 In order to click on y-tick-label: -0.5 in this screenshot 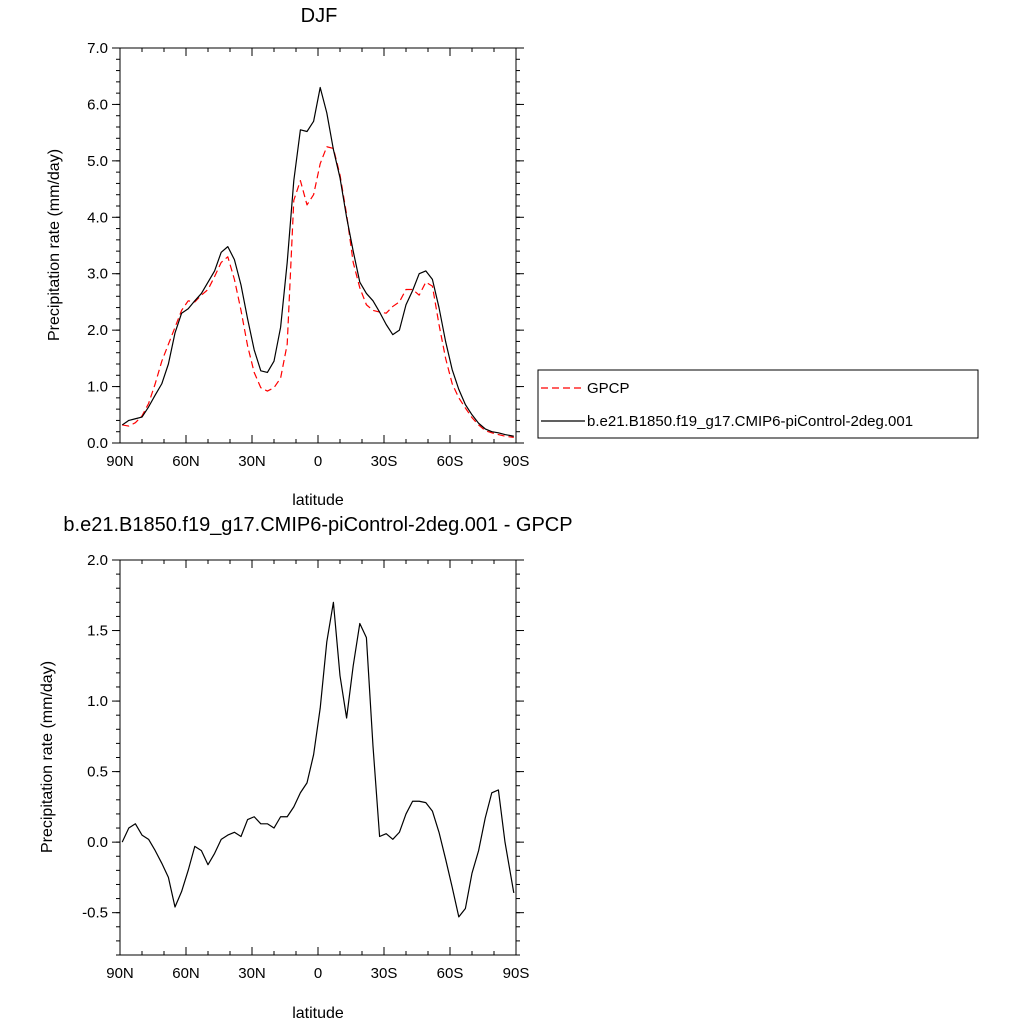, I will do `click(95, 913)`.